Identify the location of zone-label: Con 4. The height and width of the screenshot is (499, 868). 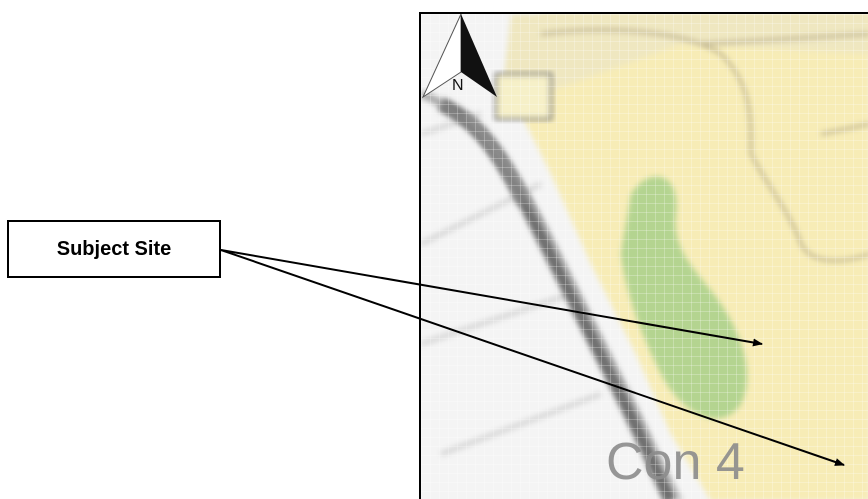
(675, 462).